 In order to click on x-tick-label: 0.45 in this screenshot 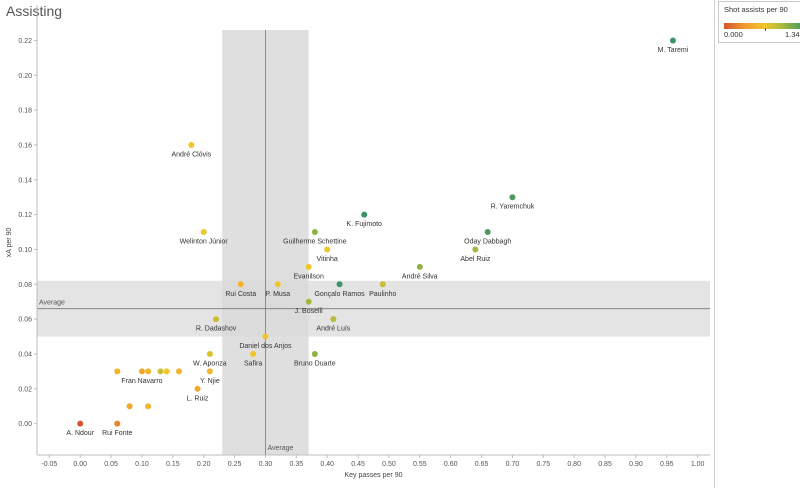, I will do `click(358, 464)`.